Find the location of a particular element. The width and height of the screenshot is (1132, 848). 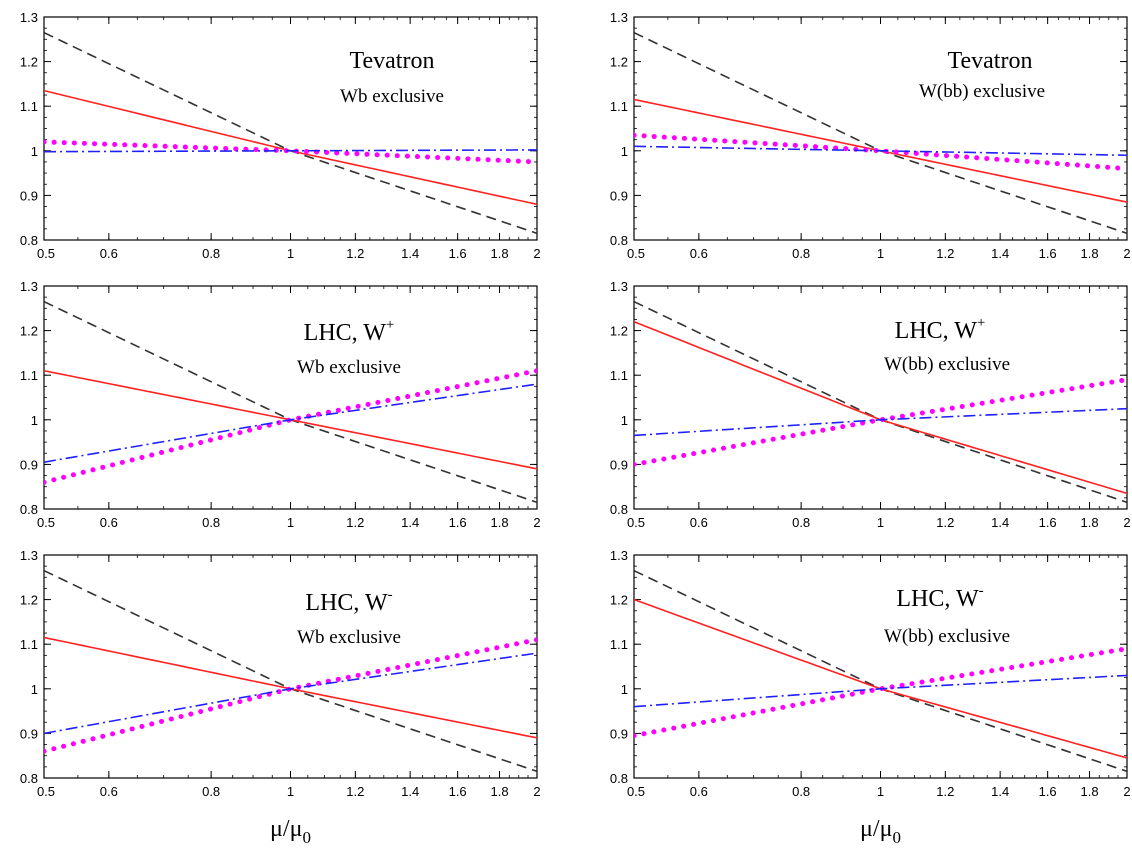

title-superscript: + is located at coordinates (981, 323).